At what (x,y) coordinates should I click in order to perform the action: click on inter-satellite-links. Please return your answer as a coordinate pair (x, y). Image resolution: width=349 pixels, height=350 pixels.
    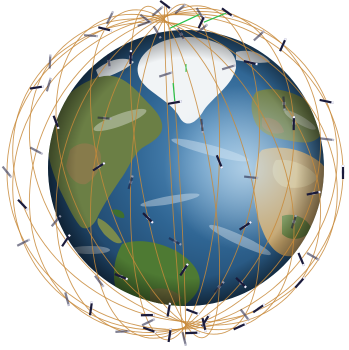
    Looking at the image, I should click on (198, 57).